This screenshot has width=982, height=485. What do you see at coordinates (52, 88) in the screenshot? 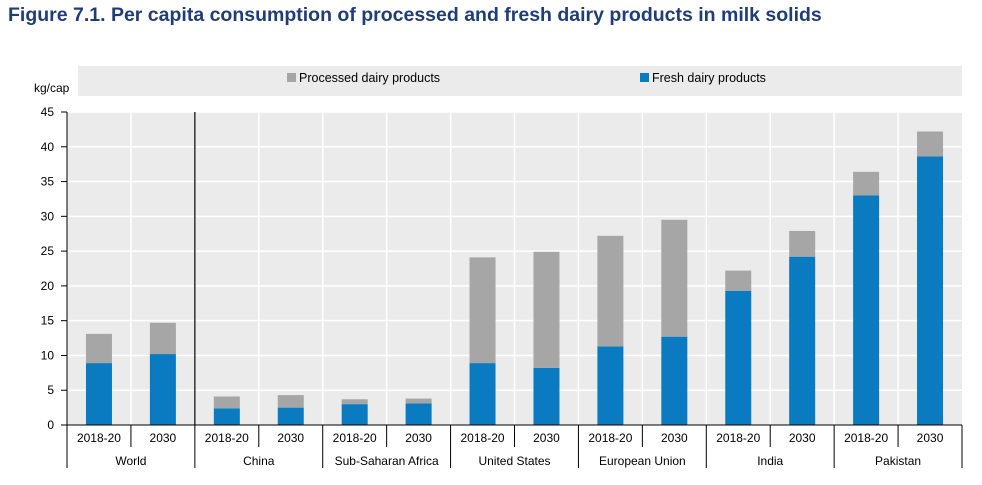
I see `y-axis-label: kg/cap` at bounding box center [52, 88].